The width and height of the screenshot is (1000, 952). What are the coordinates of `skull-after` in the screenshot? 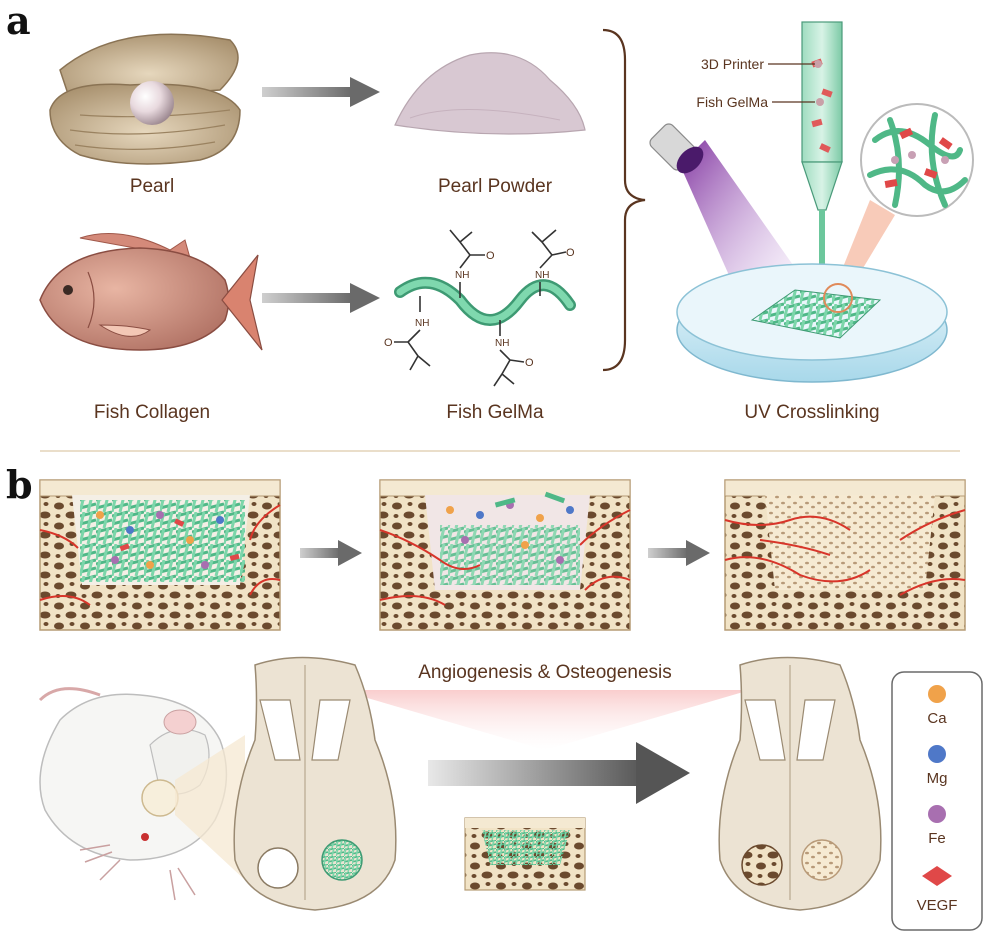 It's located at (800, 783).